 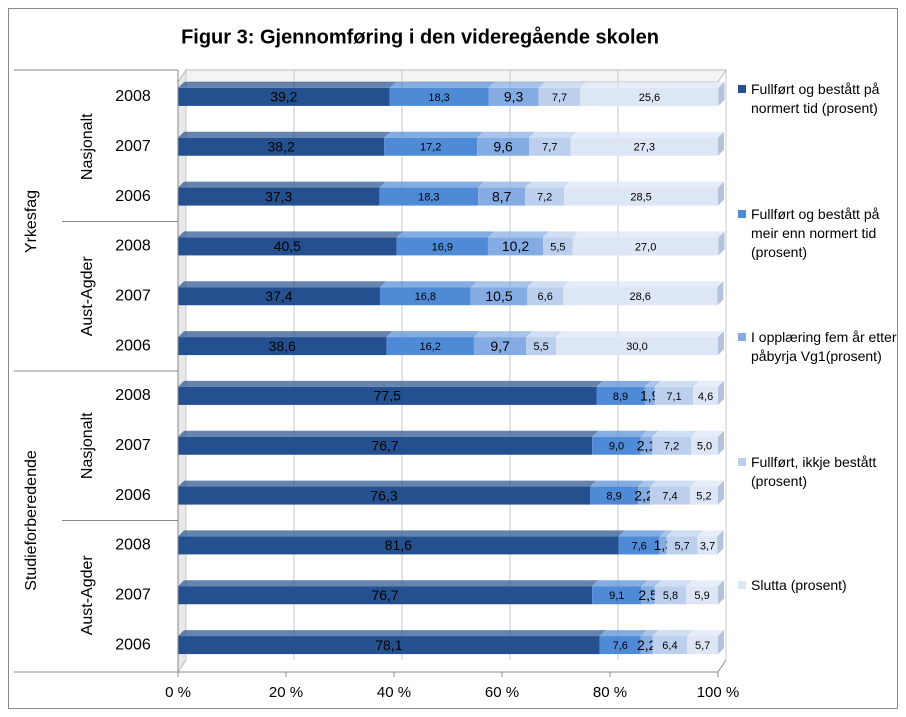 I want to click on value-label: 8,9, so click(x=620, y=397).